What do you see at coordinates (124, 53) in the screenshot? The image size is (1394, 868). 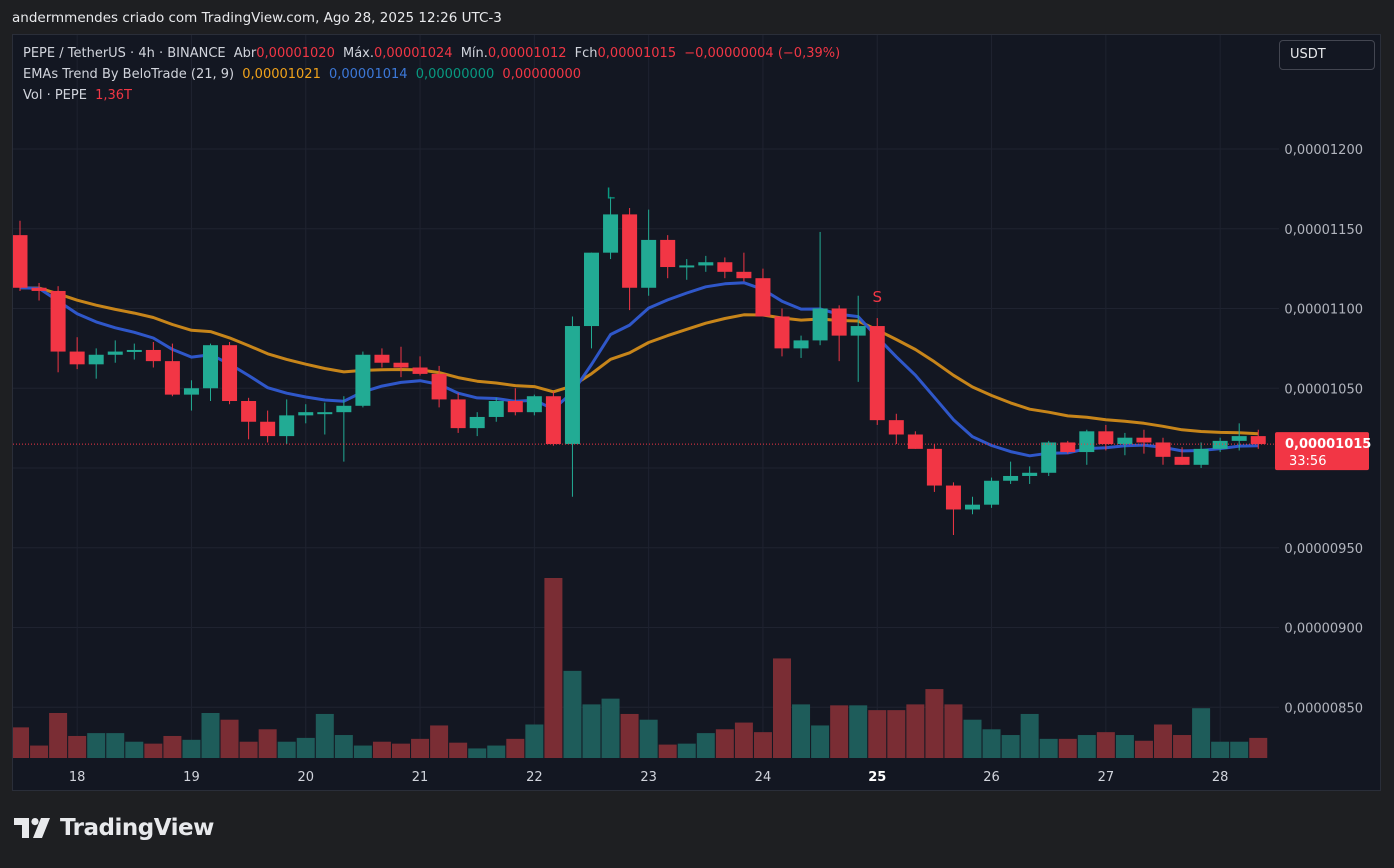 I see `legend-symbol: PEPE / TetherUS · 4h · BINANCE` at bounding box center [124, 53].